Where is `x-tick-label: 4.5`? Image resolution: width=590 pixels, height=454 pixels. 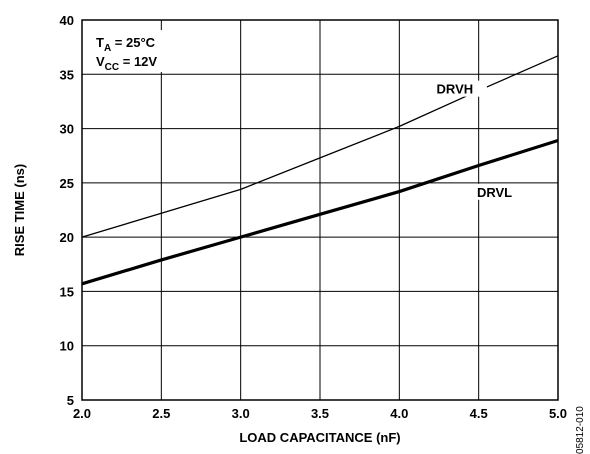 x-tick-label: 4.5 is located at coordinates (479, 413).